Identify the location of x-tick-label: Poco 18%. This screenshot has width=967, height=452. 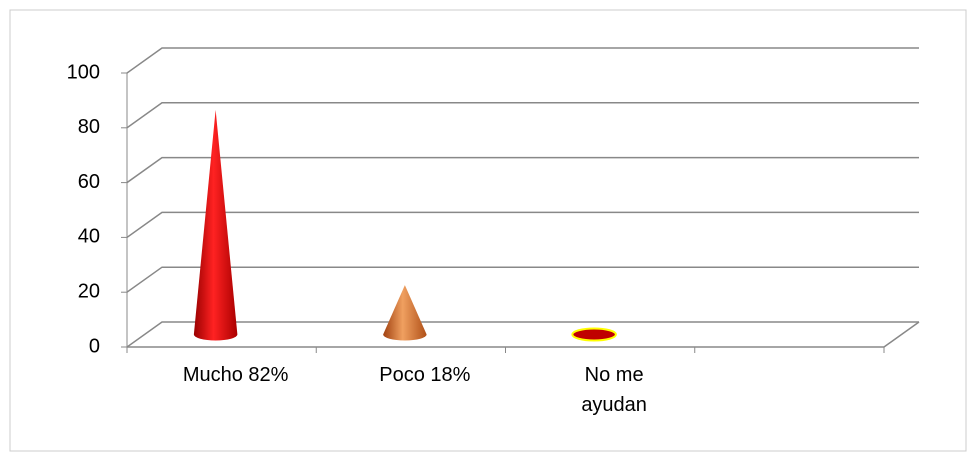
(425, 375).